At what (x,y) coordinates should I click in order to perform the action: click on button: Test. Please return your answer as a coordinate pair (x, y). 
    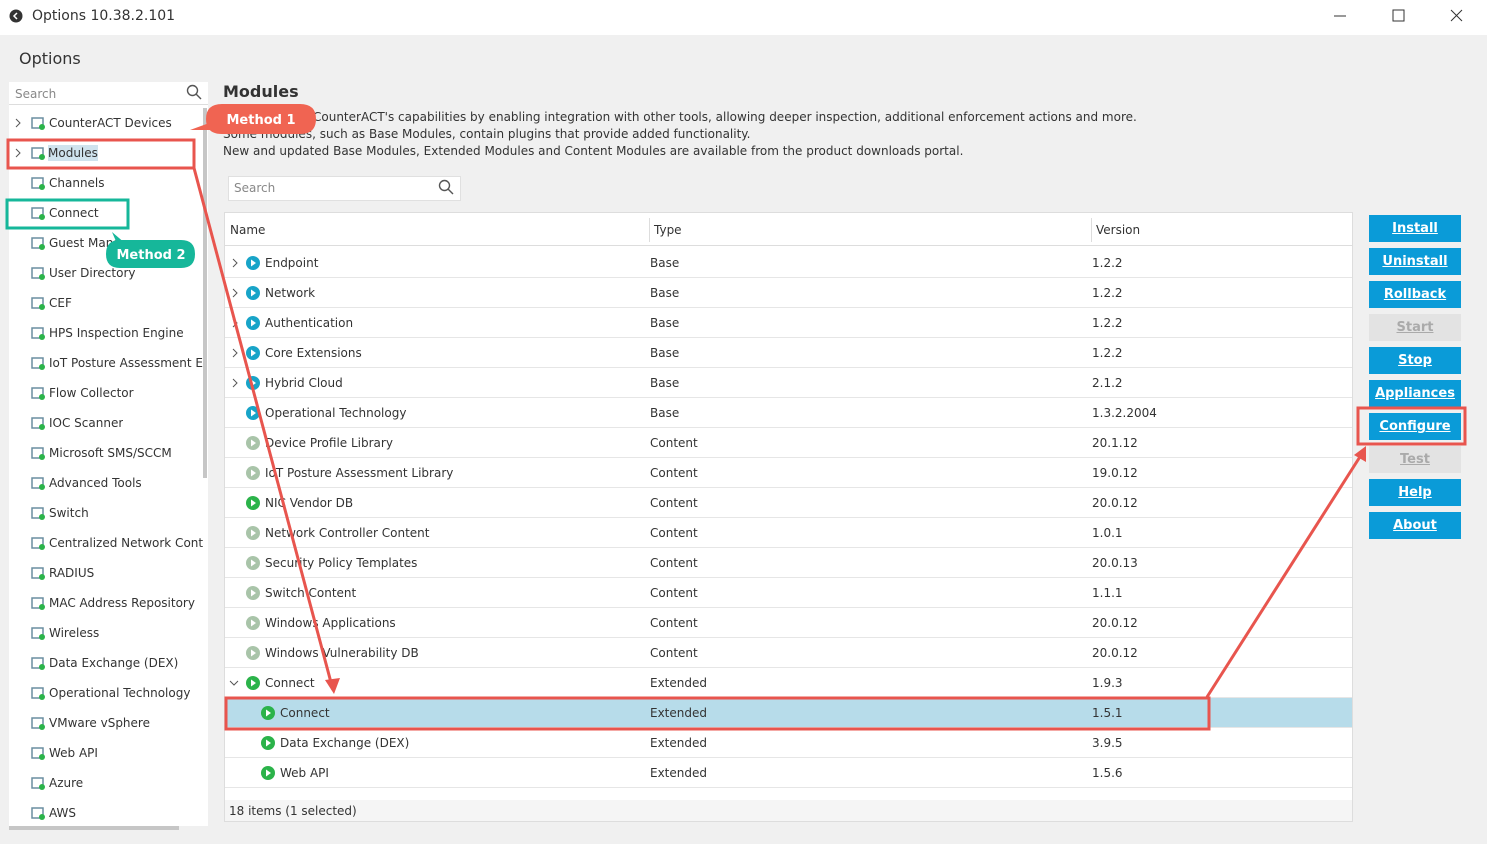
    Looking at the image, I should click on (1415, 459).